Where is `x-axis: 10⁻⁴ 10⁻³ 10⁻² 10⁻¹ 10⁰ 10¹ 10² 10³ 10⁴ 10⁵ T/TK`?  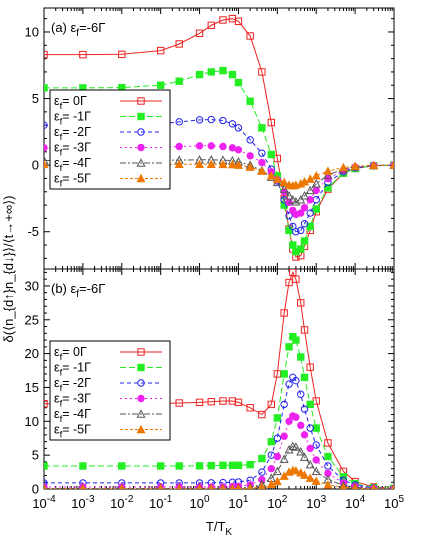 x-axis: 10⁻⁴ 10⁻³ 10⁻² 10⁻¹ 10⁰ 10¹ 10² 10³ 10⁴ 10⁵ T/TK is located at coordinates (218, 516).